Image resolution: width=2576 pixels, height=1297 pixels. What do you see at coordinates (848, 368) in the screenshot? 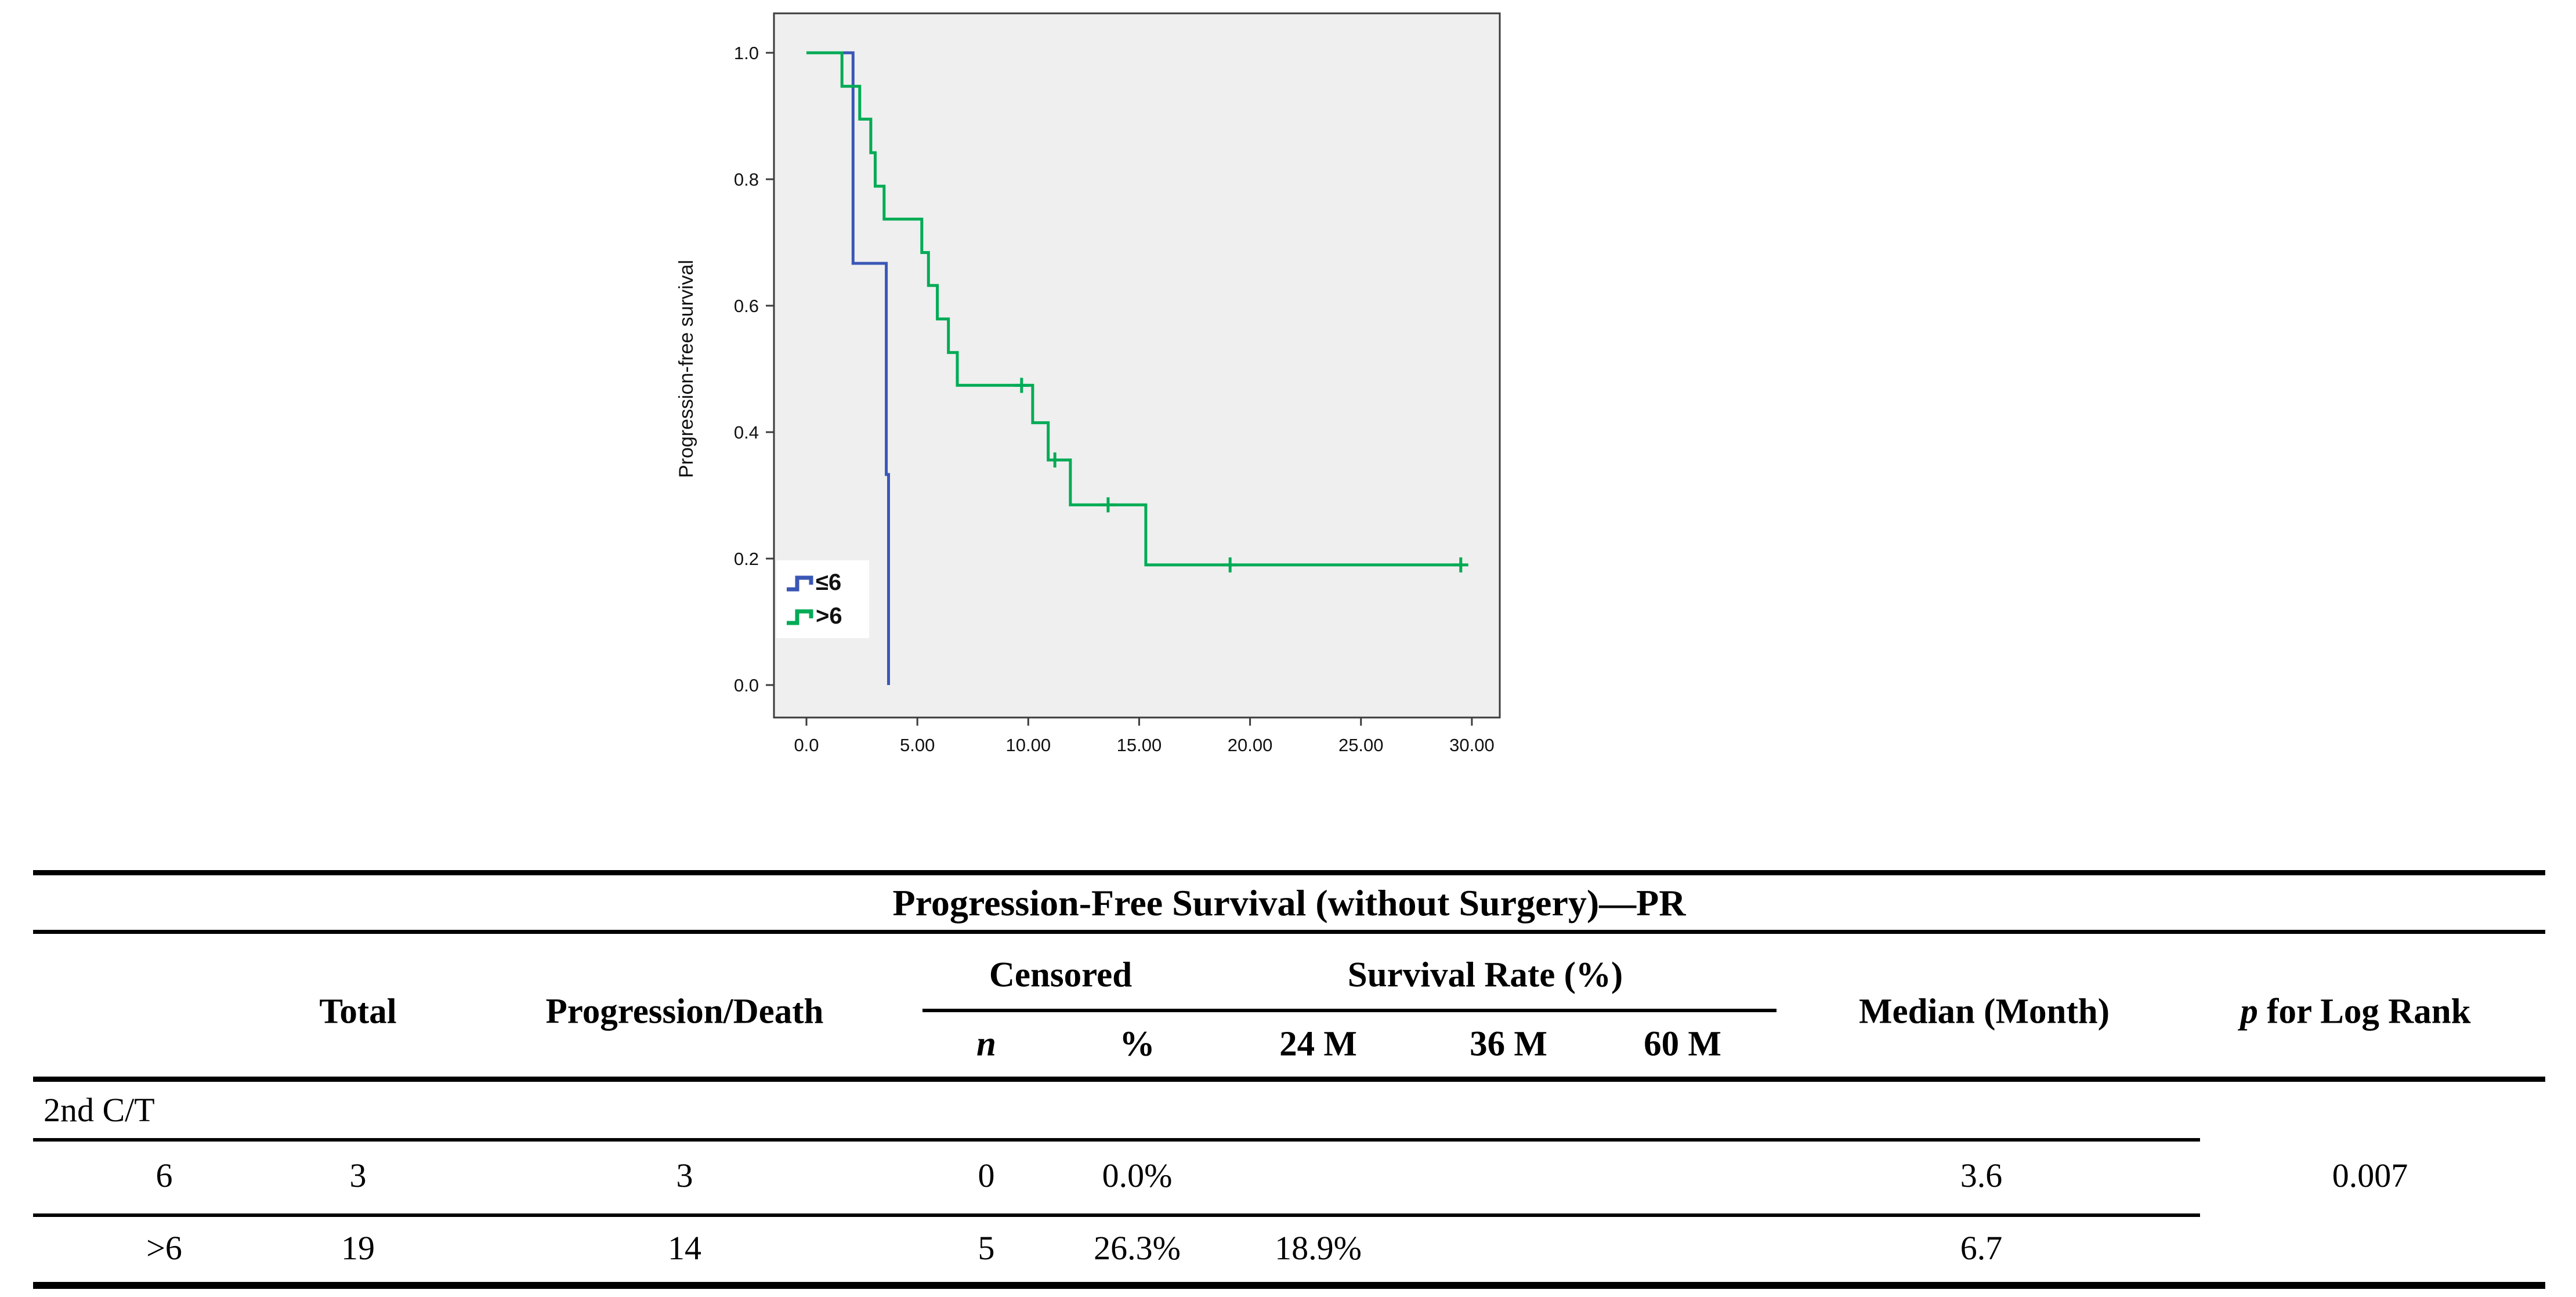
I see `km-curve-≤6` at bounding box center [848, 368].